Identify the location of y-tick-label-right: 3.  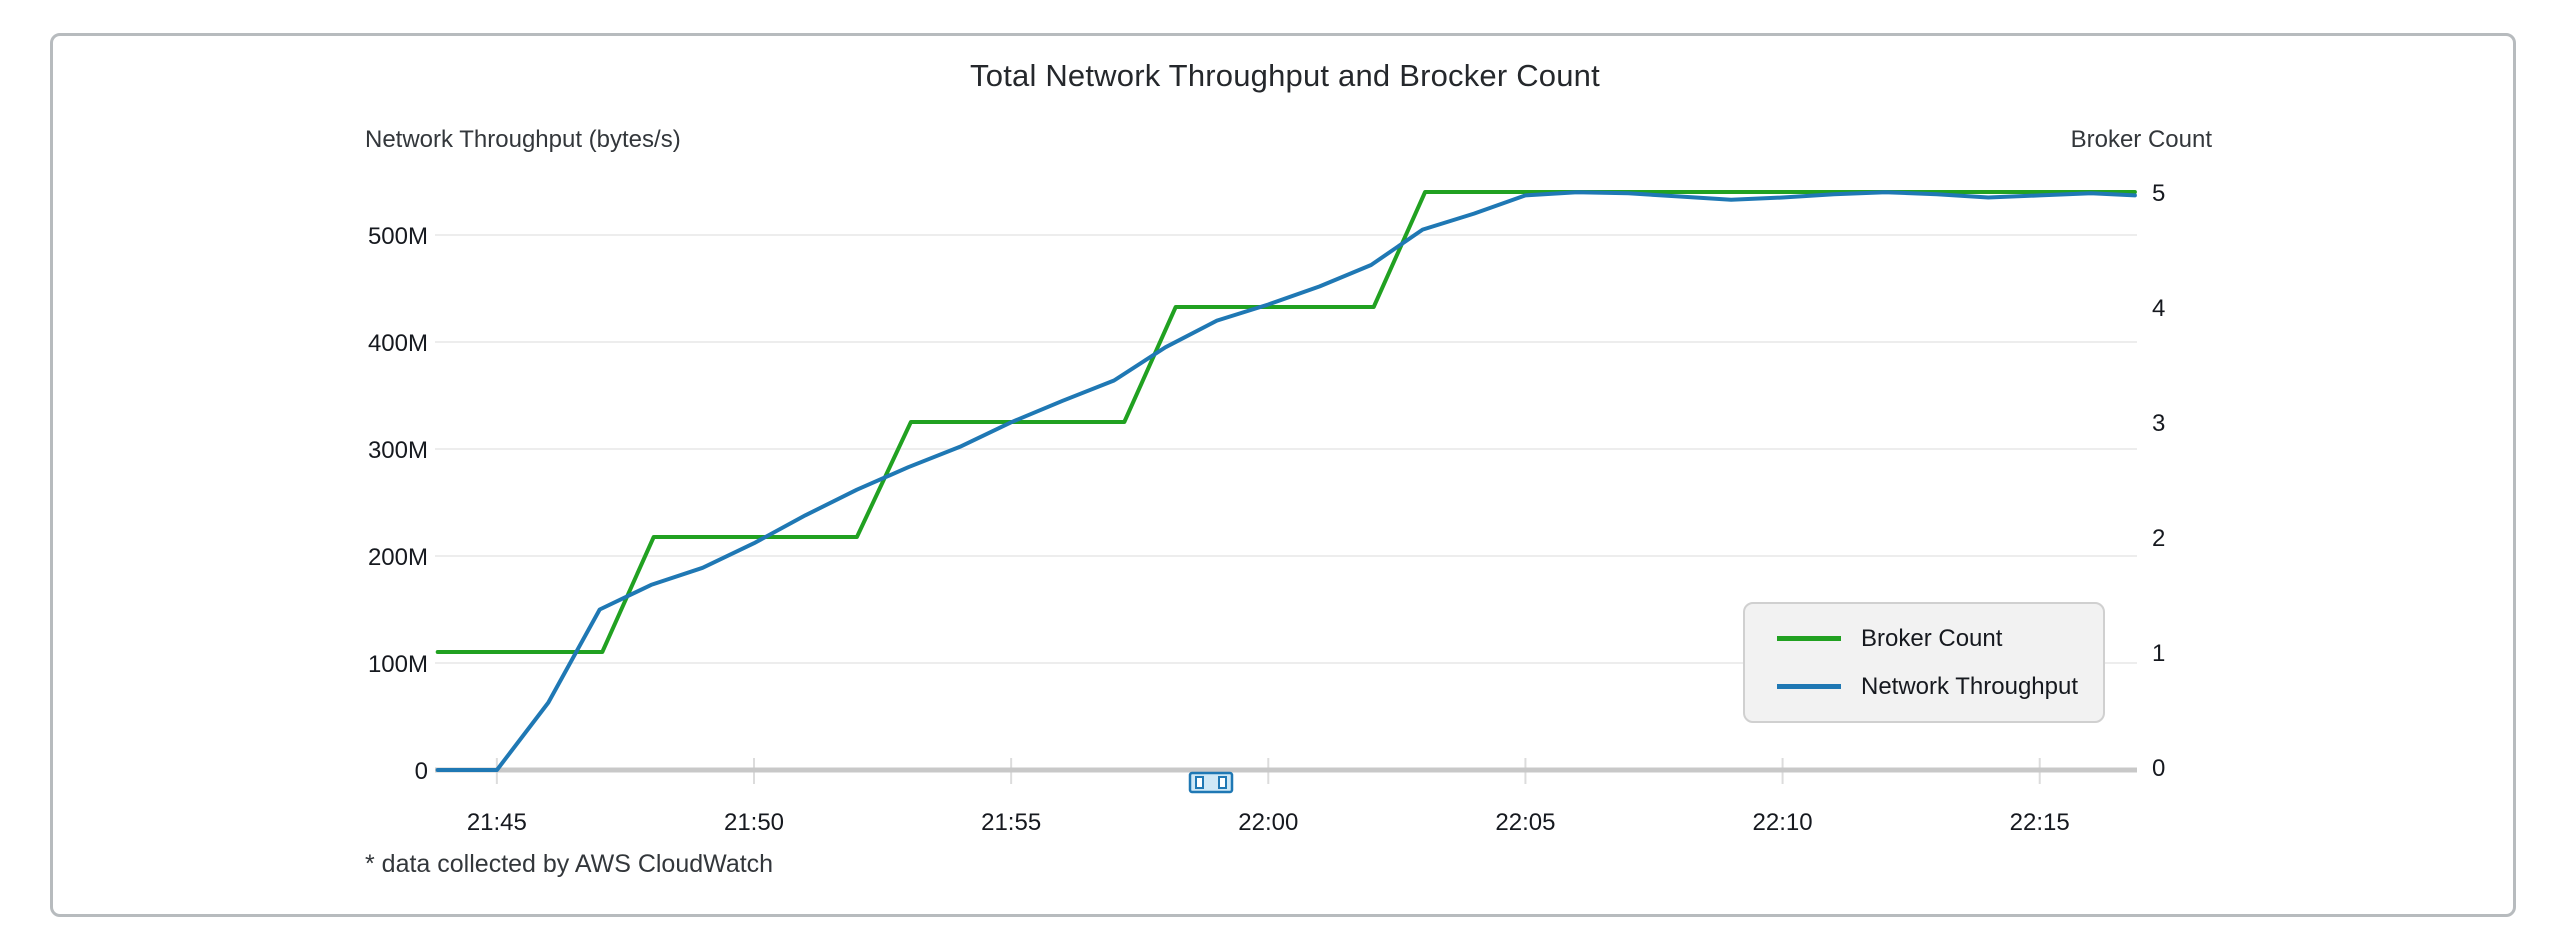
(2158, 423).